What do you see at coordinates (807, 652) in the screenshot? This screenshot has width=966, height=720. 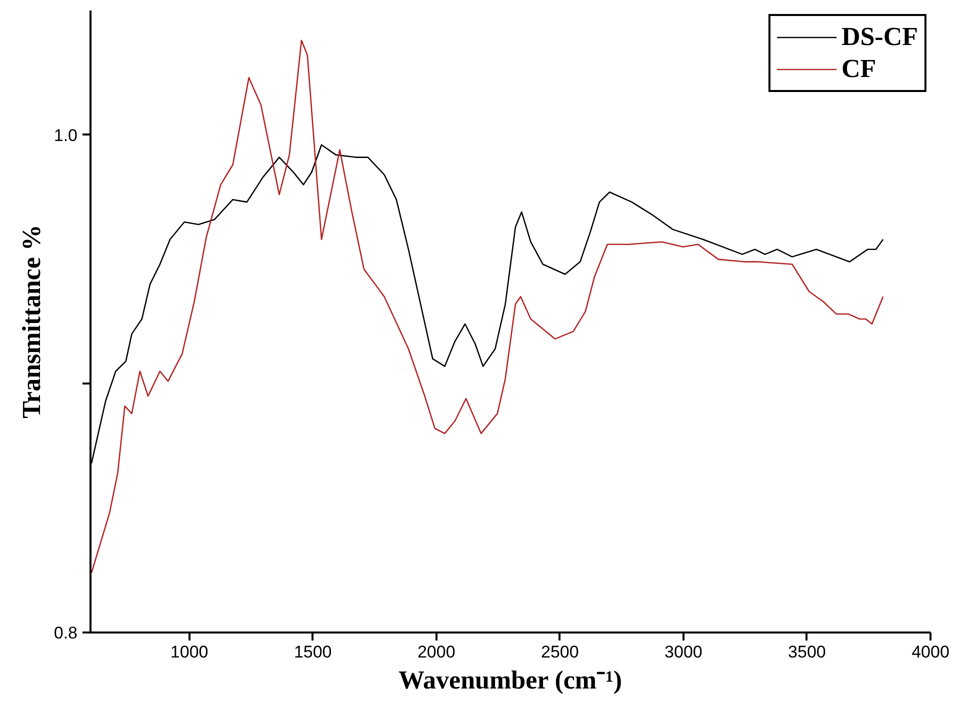 I see `x-tick-label: 3500` at bounding box center [807, 652].